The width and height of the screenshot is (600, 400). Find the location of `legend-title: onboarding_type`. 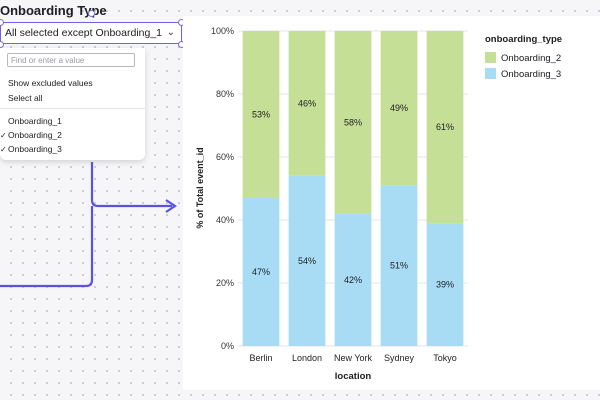

legend-title: onboarding_type is located at coordinates (523, 39).